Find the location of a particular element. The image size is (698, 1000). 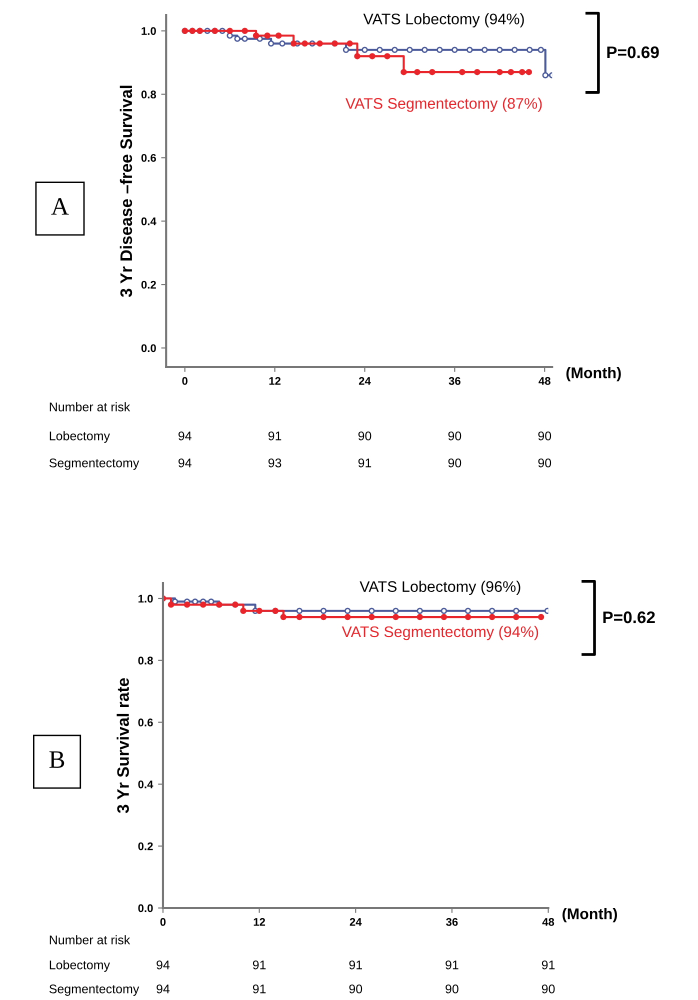

y-axis-title: 3 Yr Disease –free Survival is located at coordinates (126, 192).